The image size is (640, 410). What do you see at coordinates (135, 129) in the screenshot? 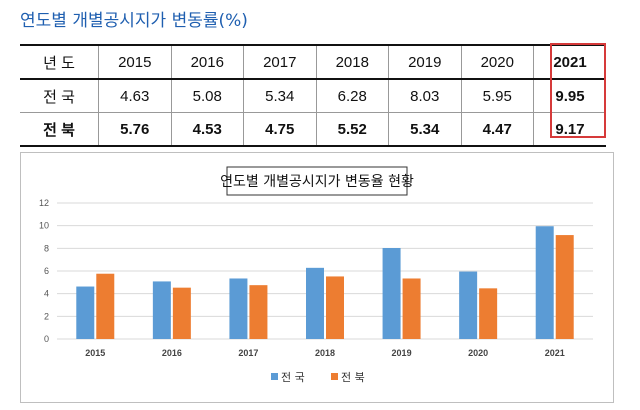
I see `table-cell: 5.76` at bounding box center [135, 129].